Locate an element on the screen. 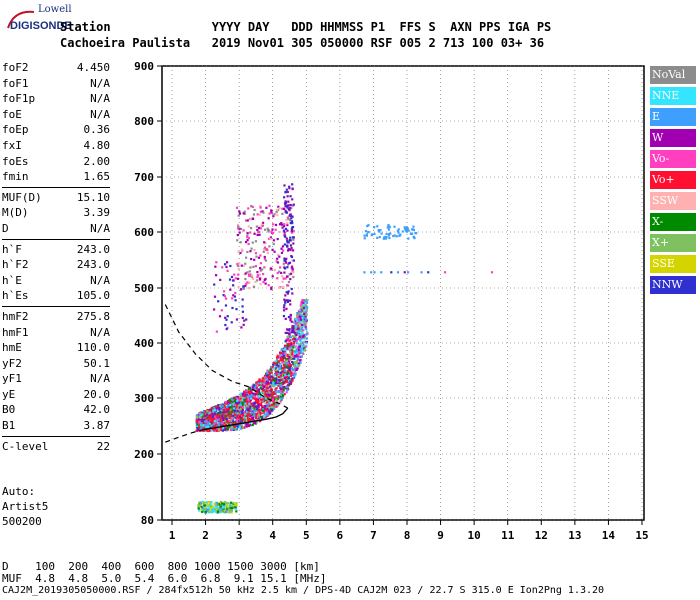 This screenshot has height=600, width=700. param-row: M(D) 3.39 is located at coordinates (56, 213).